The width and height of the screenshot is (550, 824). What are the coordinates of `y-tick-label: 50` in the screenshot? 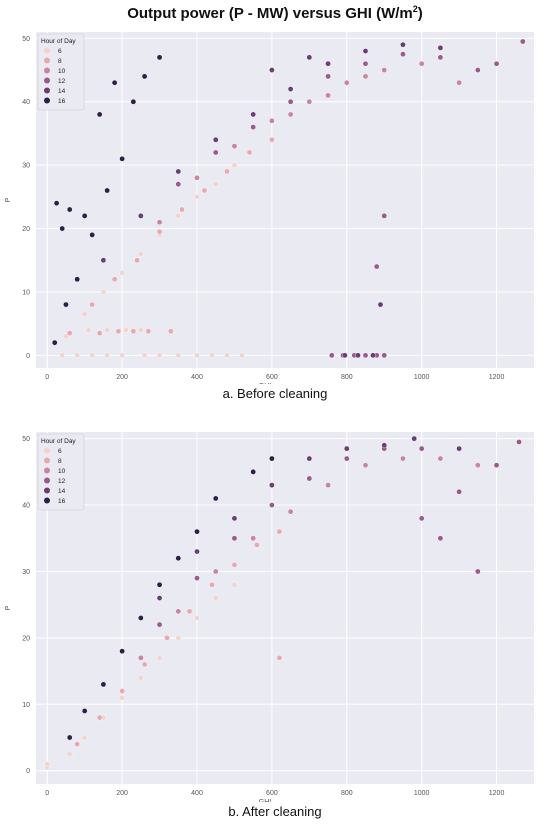 It's located at (26, 439).